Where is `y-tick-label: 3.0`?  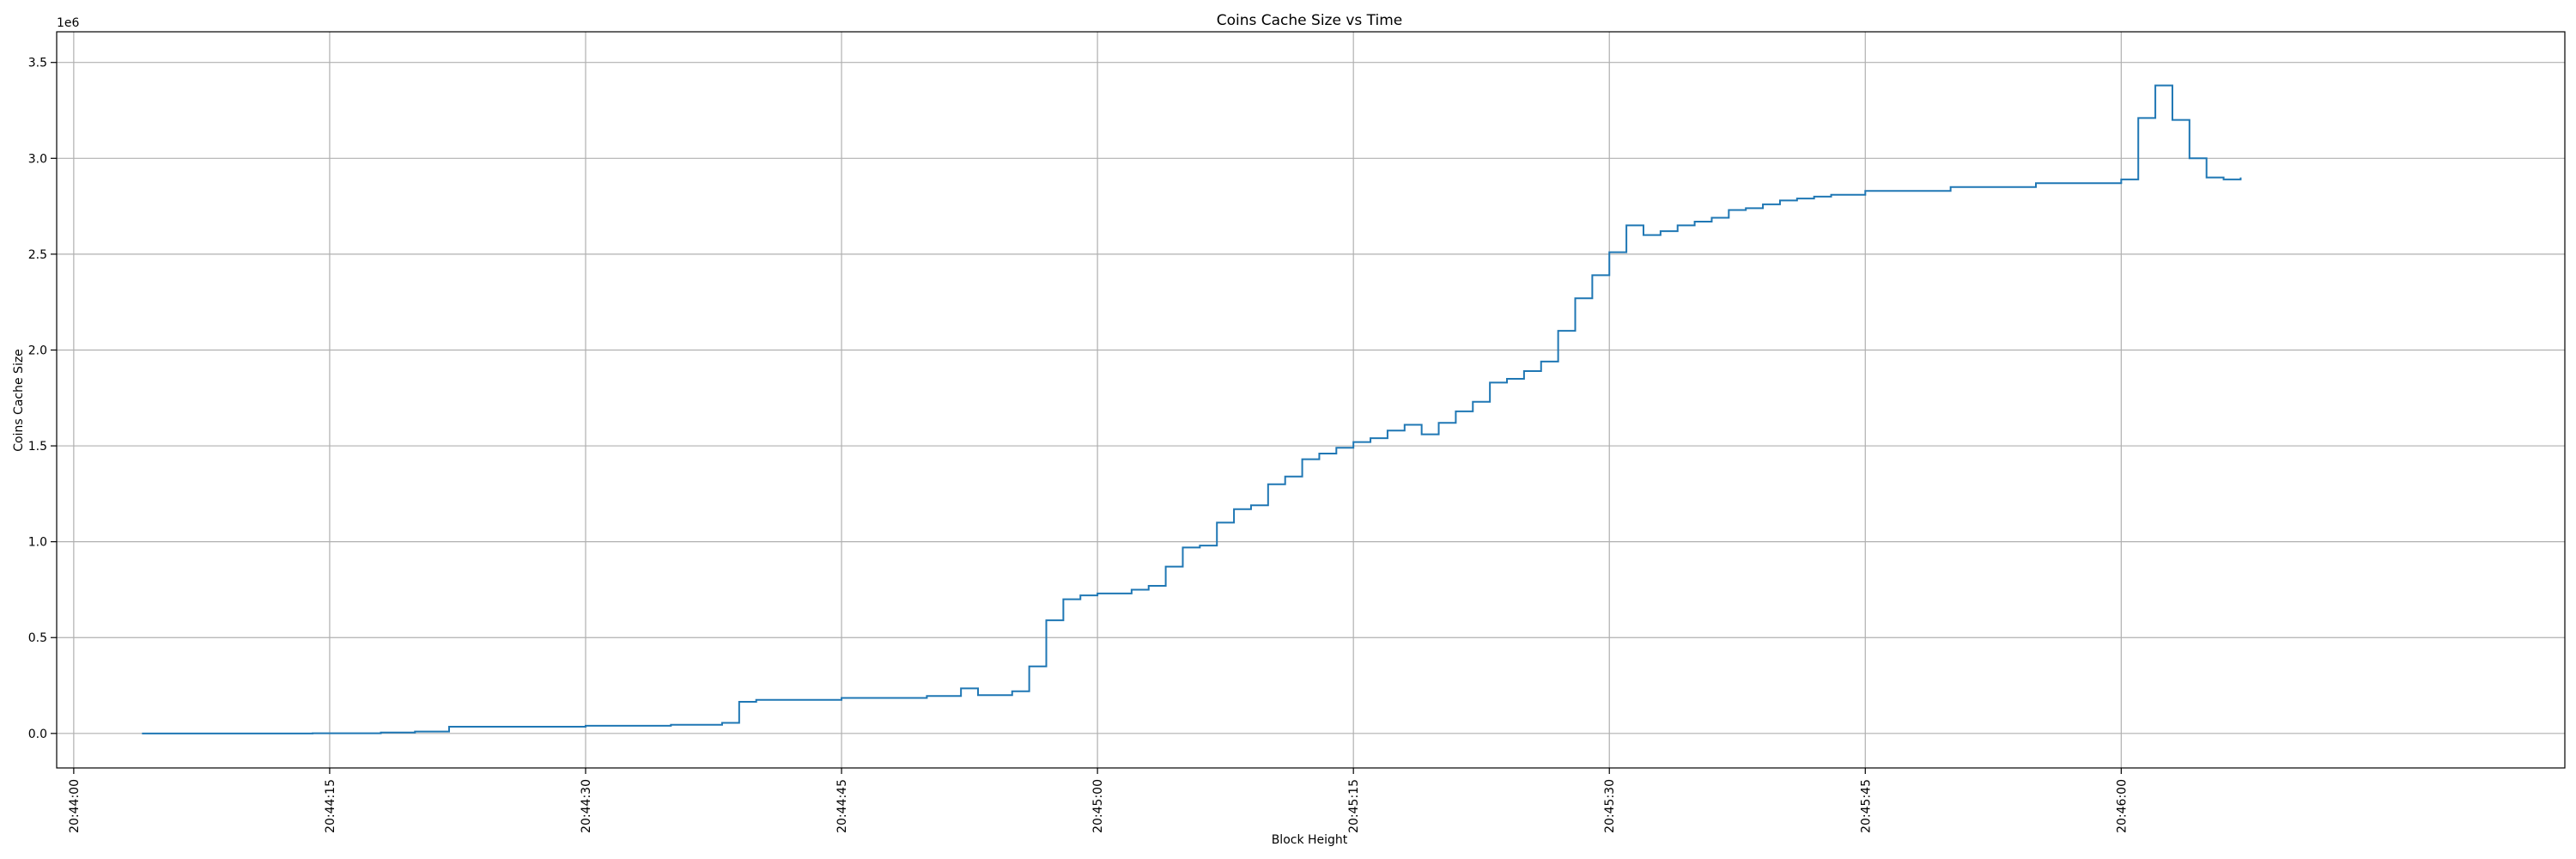
y-tick-label: 3.0 is located at coordinates (37, 159).